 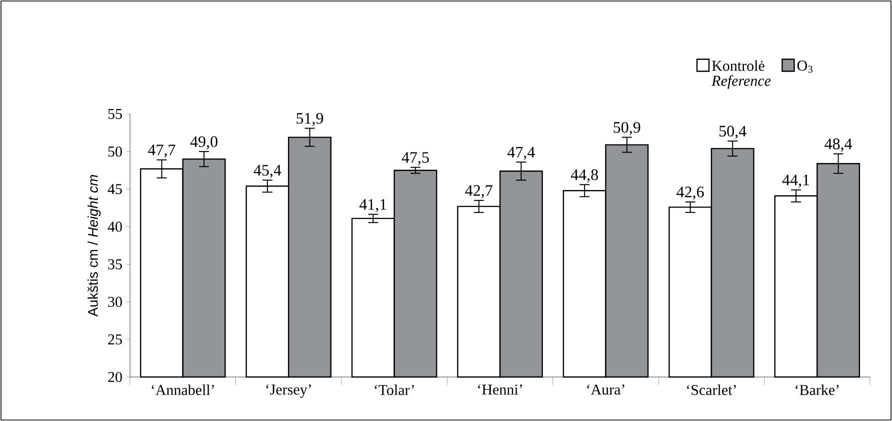 What do you see at coordinates (94, 245) in the screenshot?
I see `y-axis-title: Aukštis cm / Height cm` at bounding box center [94, 245].